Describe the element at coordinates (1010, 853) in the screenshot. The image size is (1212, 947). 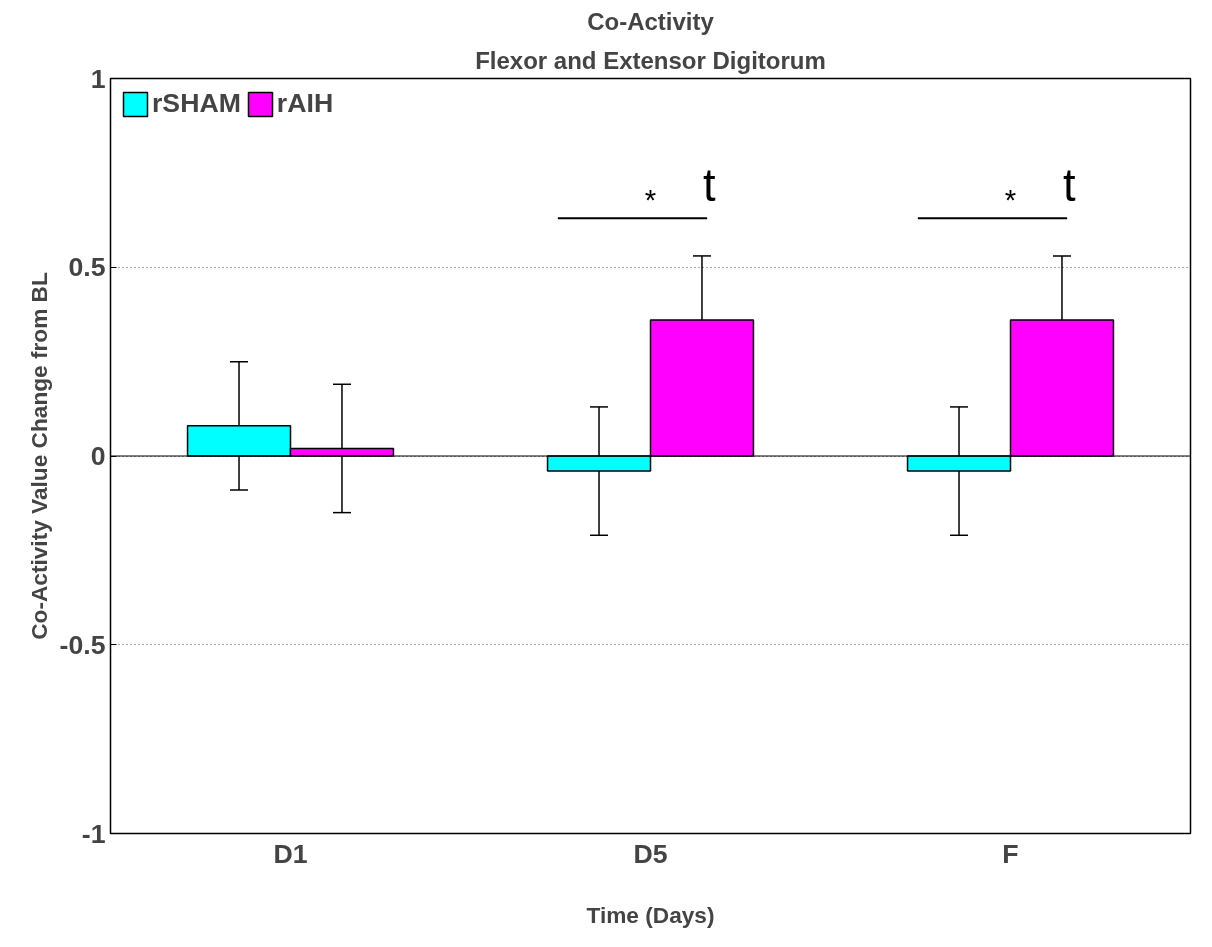
I see `x-tick-label: F` at that location.